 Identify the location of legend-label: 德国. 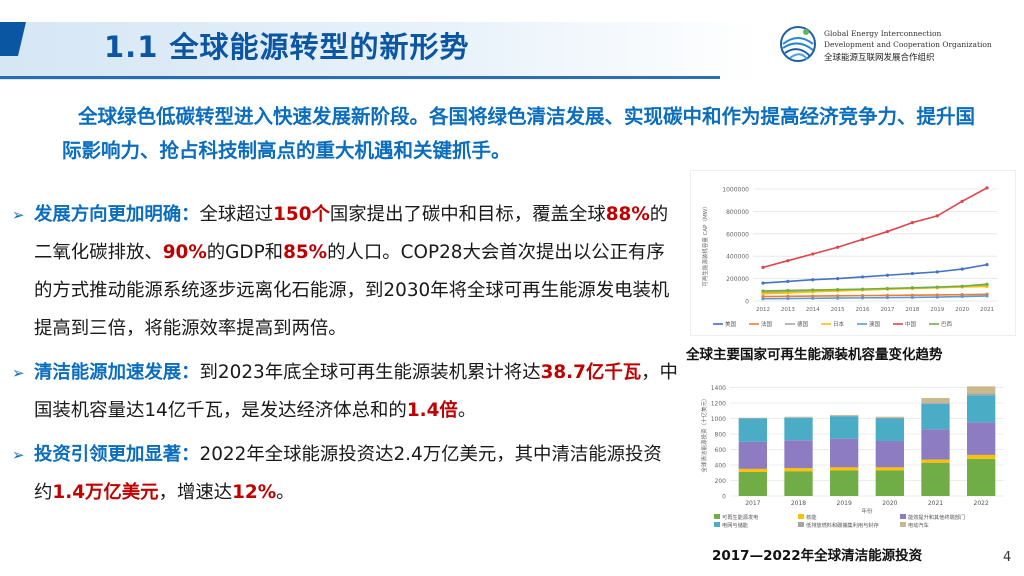
(803, 324).